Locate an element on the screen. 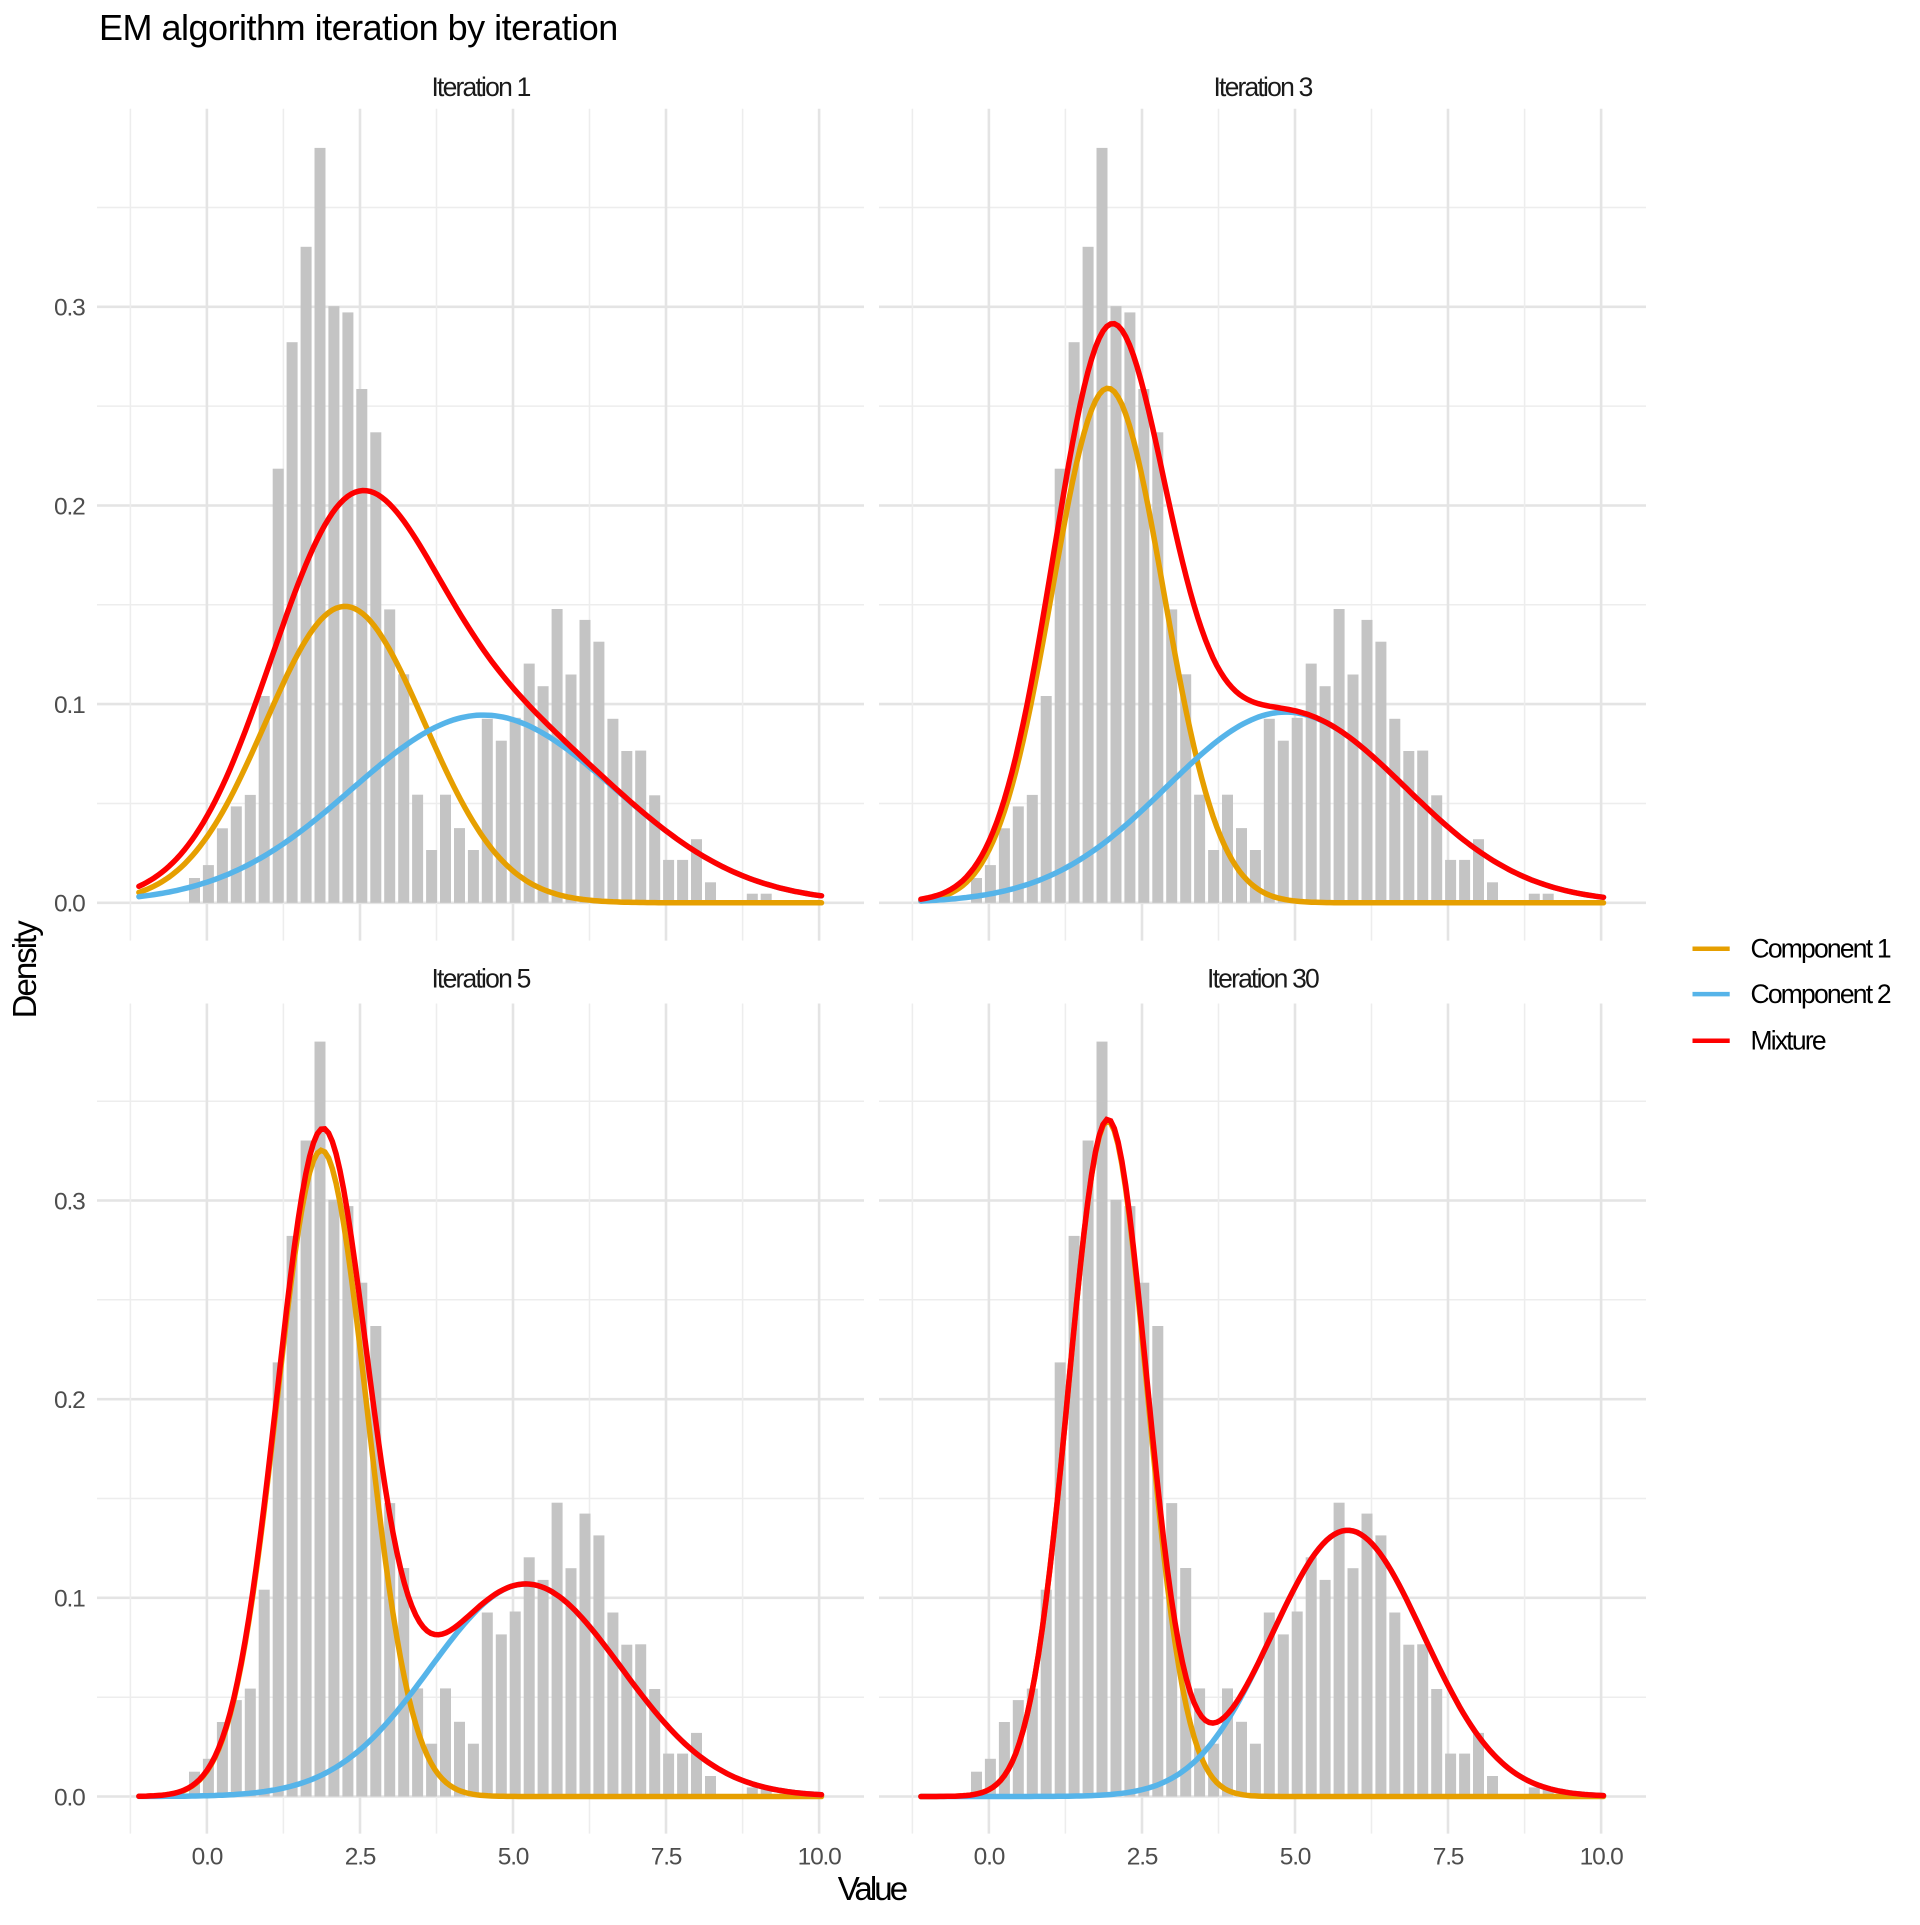 This screenshot has width=1920, height=1925. svg-text: Iteration 1 is located at coordinates (480, 87).